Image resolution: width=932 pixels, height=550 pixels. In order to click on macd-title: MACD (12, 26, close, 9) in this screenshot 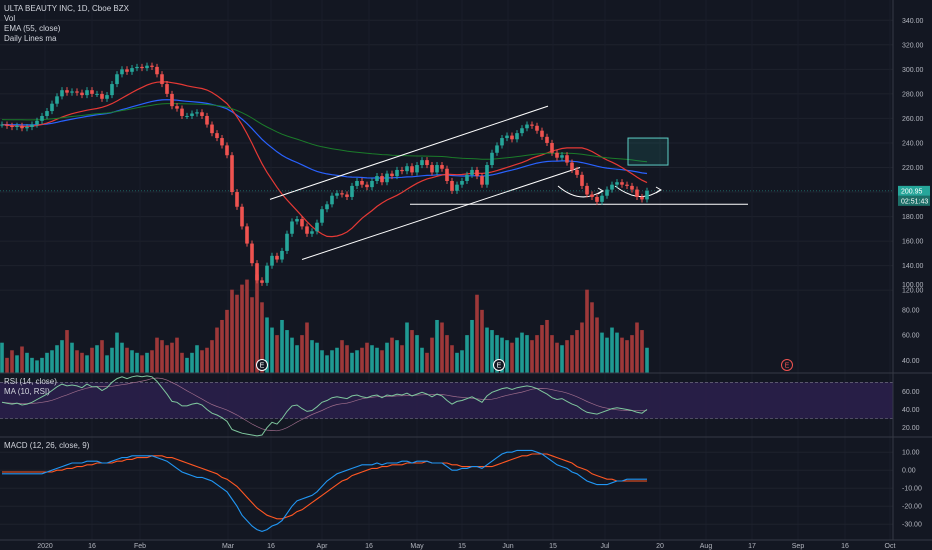, I will do `click(47, 445)`.